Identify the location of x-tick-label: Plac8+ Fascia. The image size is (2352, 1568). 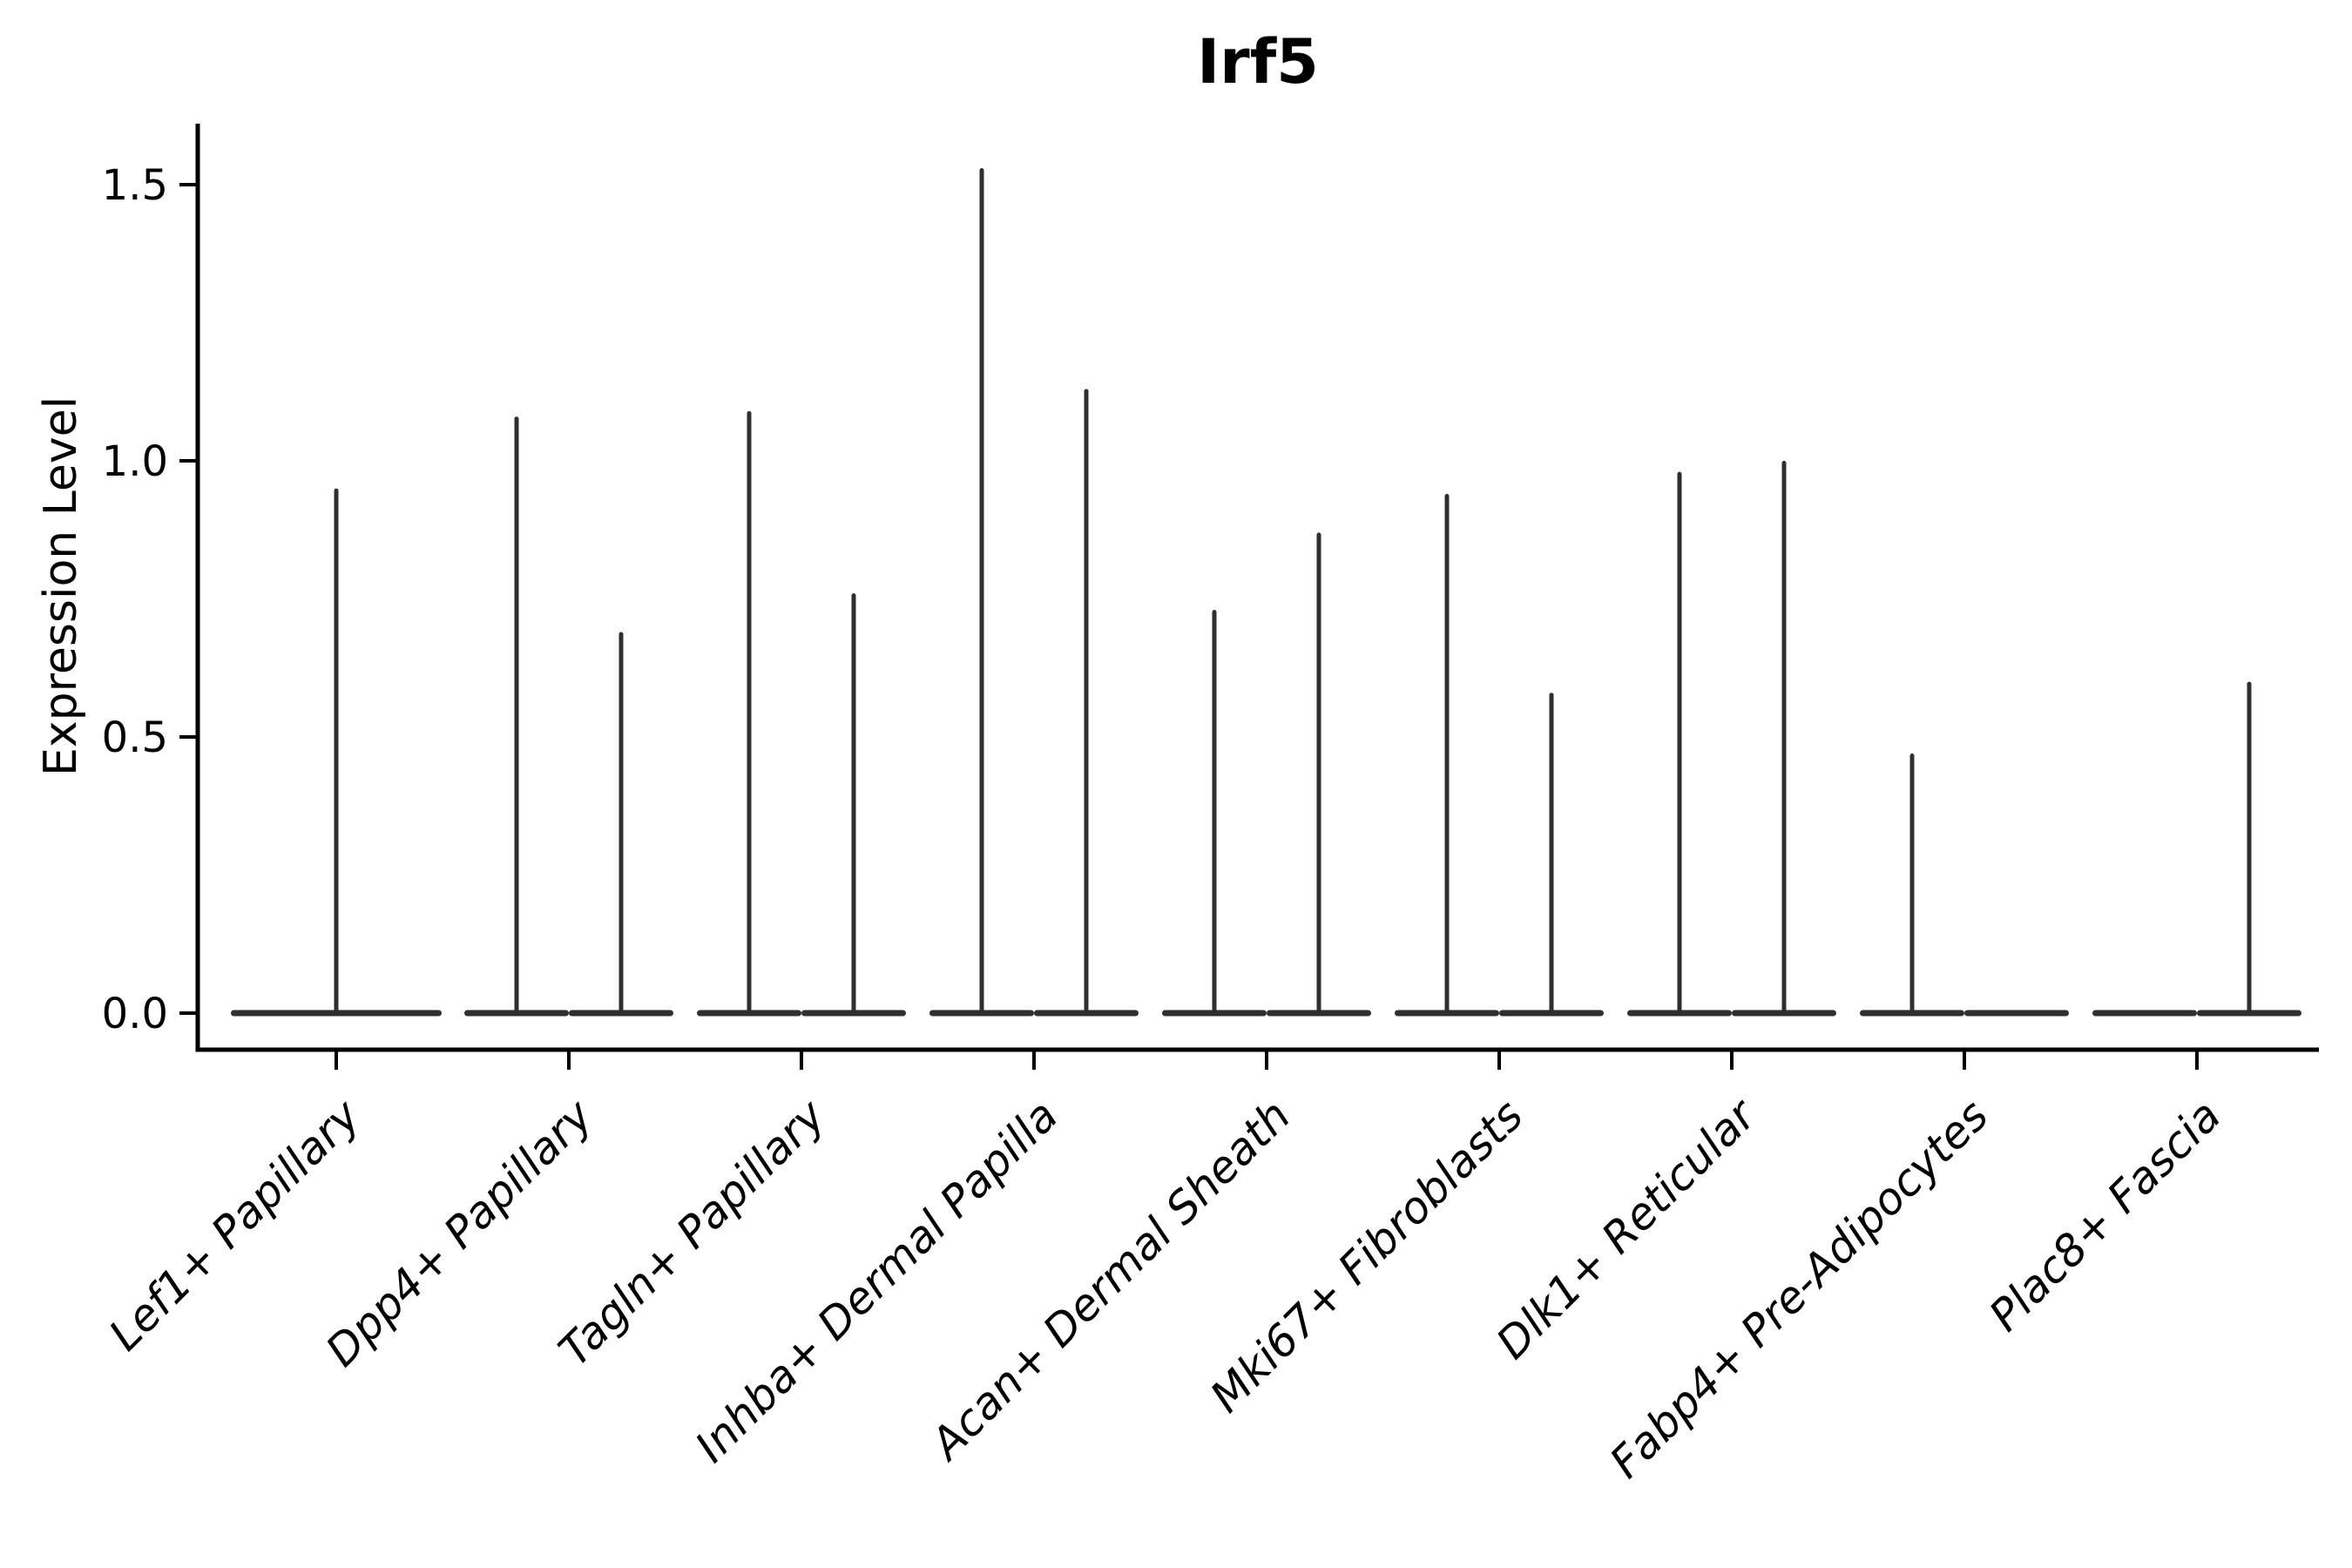
(2105, 1215).